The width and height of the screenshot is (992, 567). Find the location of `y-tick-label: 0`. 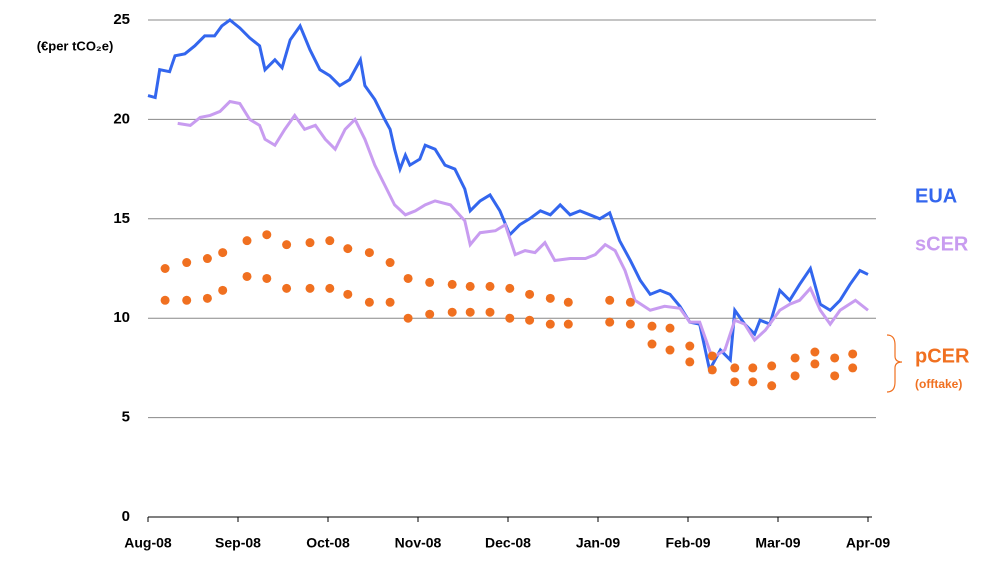

y-tick-label: 0 is located at coordinates (126, 516).